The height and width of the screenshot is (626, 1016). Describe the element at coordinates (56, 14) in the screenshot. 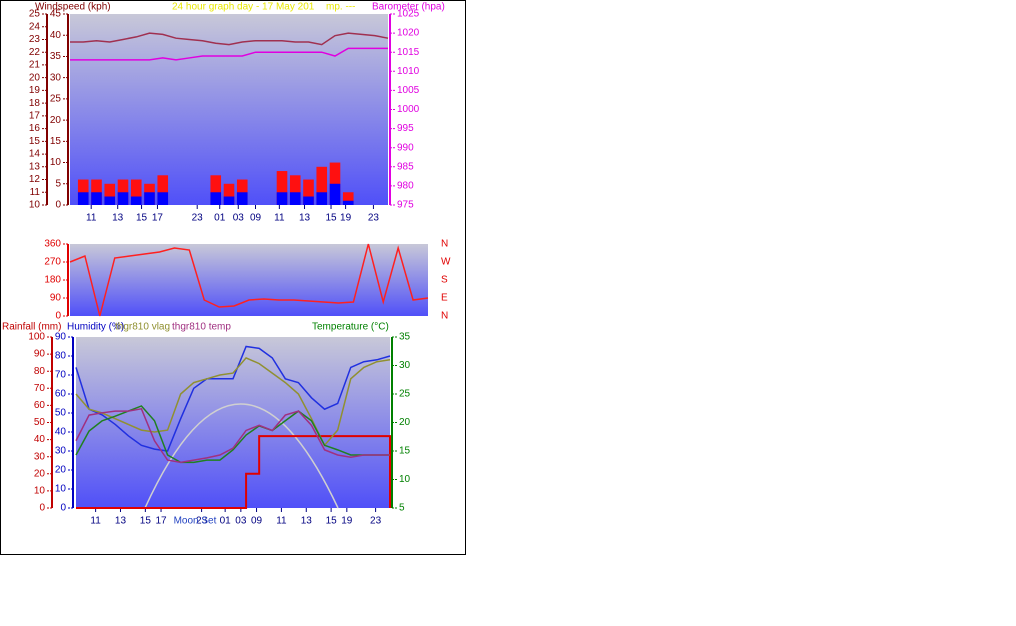

I see `y-tick-label: 45` at that location.